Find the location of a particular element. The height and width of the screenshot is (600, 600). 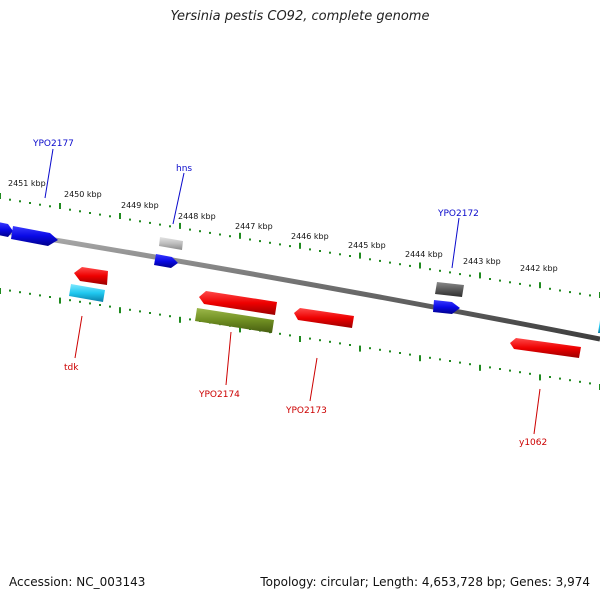

kbp-label: 2450 kbp is located at coordinates (83, 194).